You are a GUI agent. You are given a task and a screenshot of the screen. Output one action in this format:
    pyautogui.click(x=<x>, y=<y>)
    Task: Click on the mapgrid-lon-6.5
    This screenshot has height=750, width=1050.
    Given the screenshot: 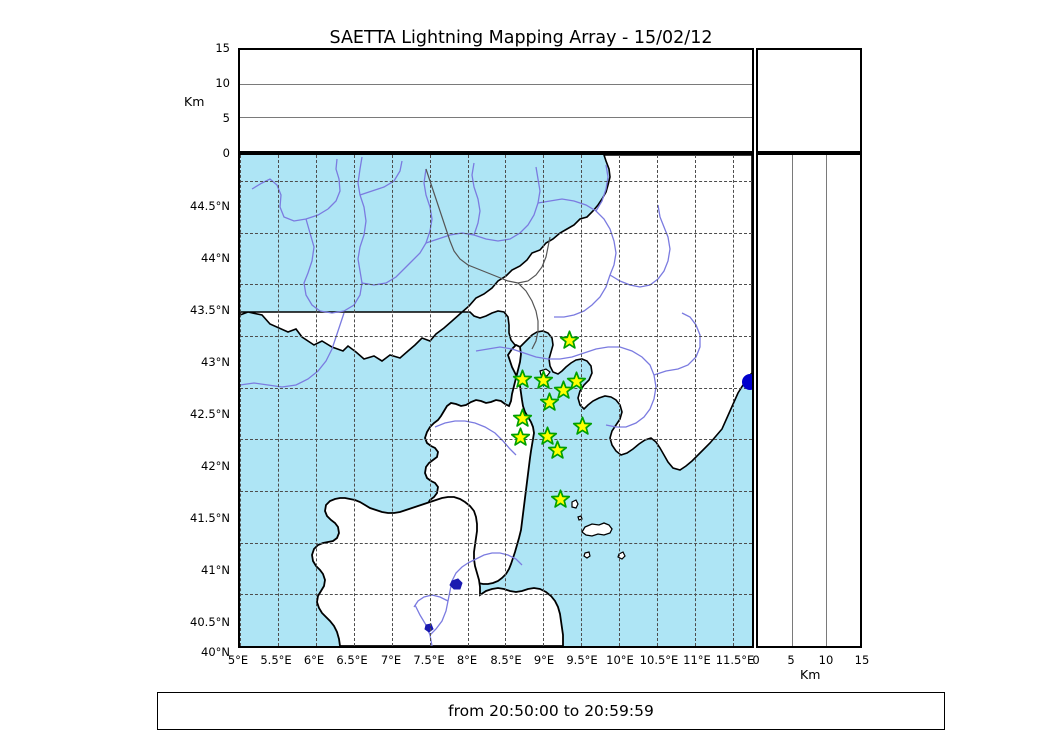 What is the action you would take?
    pyautogui.click(x=354, y=400)
    